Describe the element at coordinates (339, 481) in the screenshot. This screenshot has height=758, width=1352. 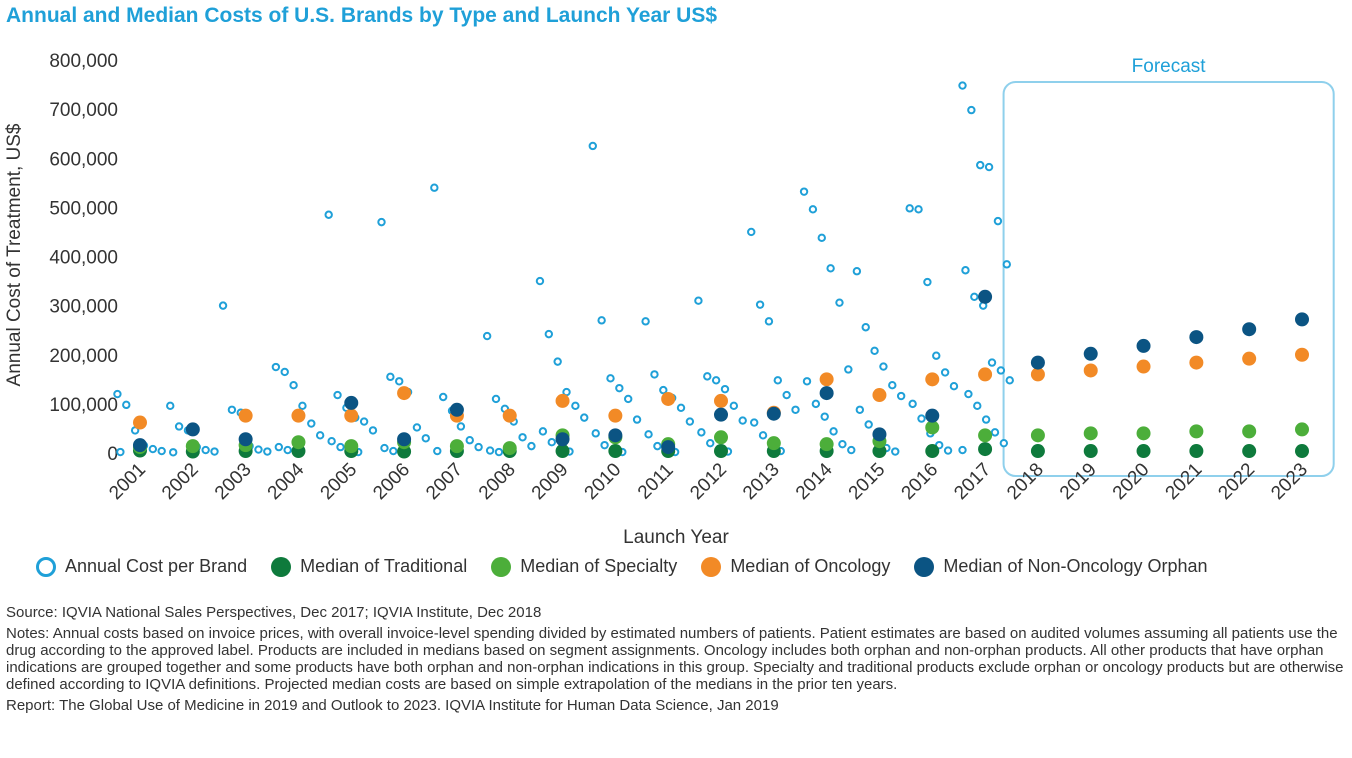
I see `x-tick-label: 2005` at that location.